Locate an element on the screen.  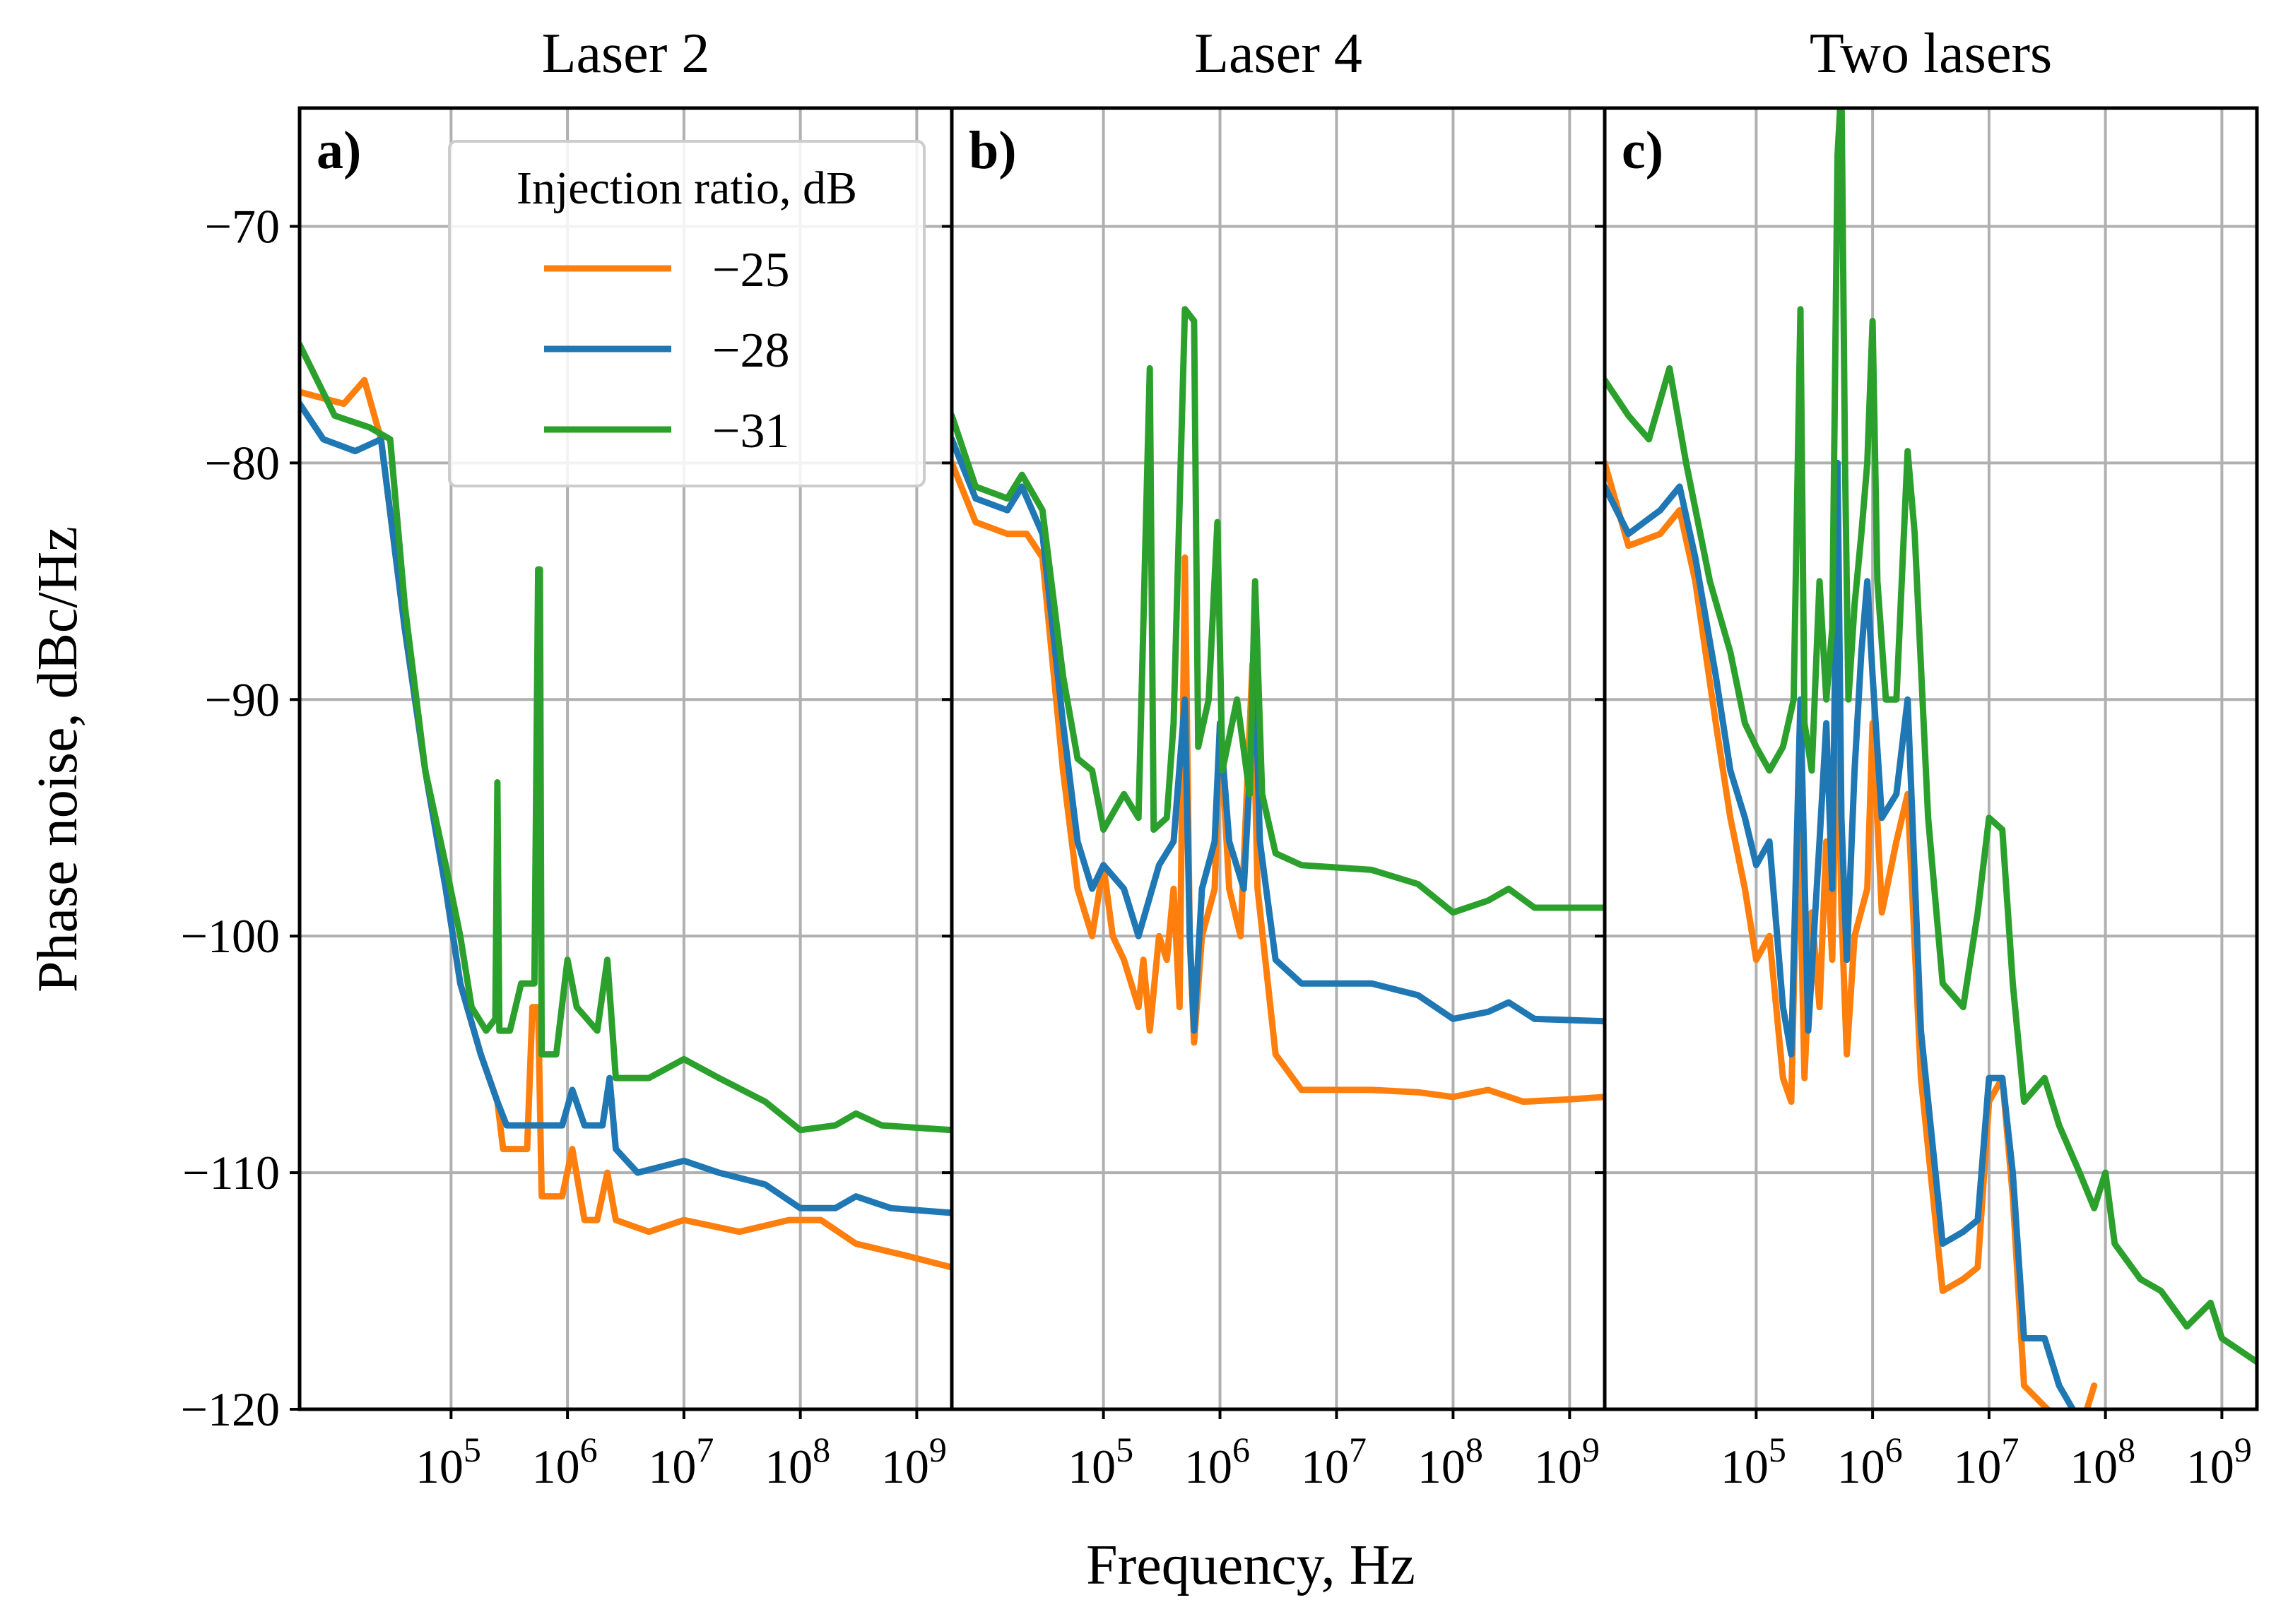
panel-title: Two lasers is located at coordinates (1931, 54).